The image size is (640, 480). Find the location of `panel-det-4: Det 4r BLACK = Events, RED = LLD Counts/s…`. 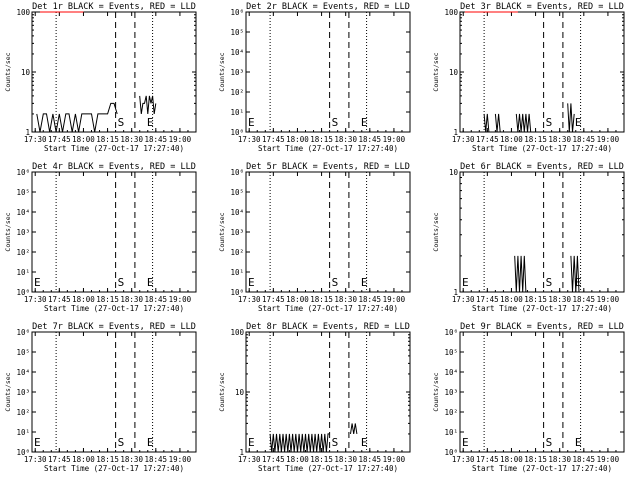

panel-det-4: Det 4r BLACK = Events, RED = LLD Counts/s… is located at coordinates (100, 237).